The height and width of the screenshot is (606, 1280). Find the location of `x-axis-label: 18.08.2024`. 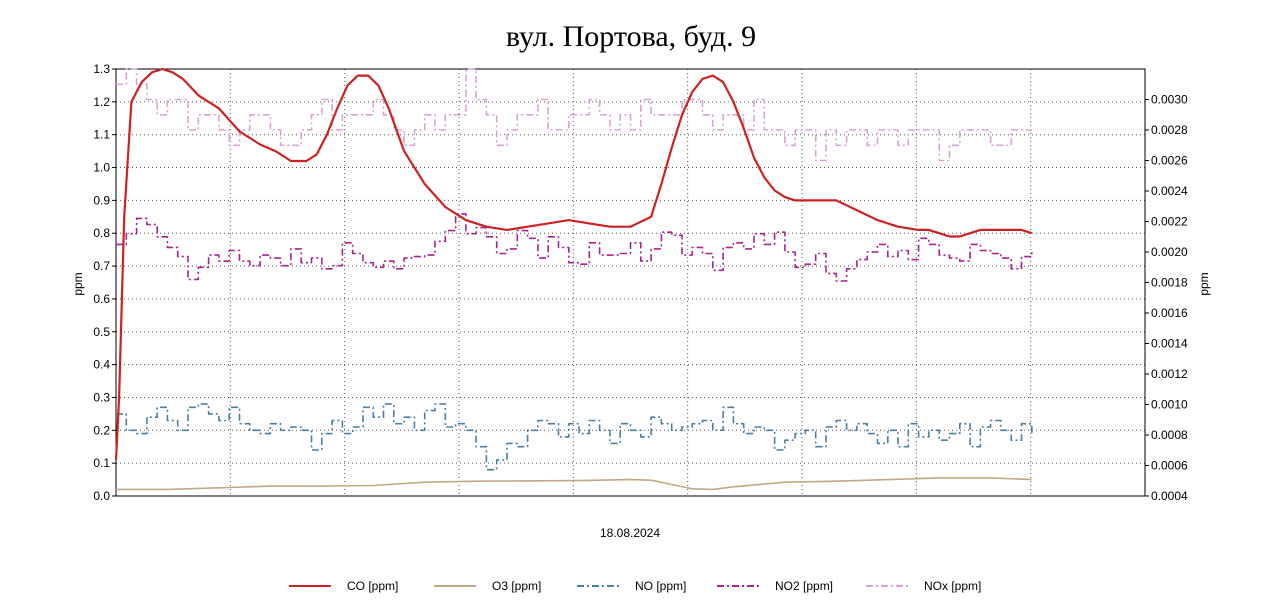

x-axis-label: 18.08.2024 is located at coordinates (630, 533).